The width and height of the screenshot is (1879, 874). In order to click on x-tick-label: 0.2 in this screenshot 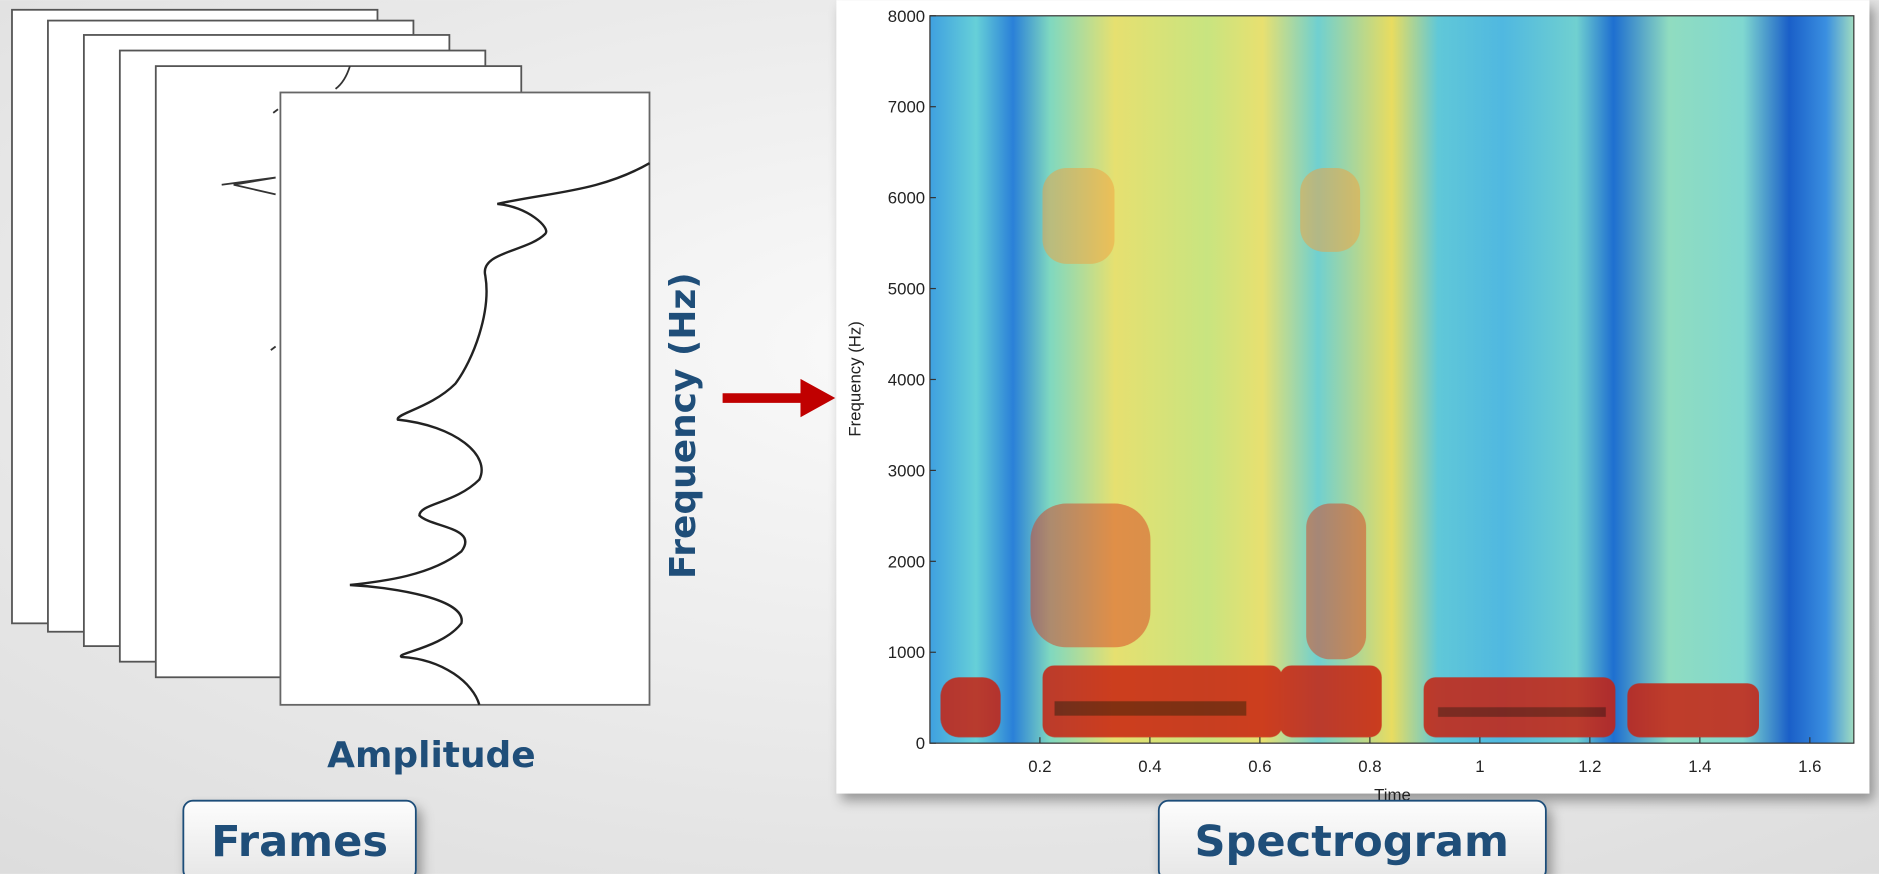, I will do `click(1039, 766)`.